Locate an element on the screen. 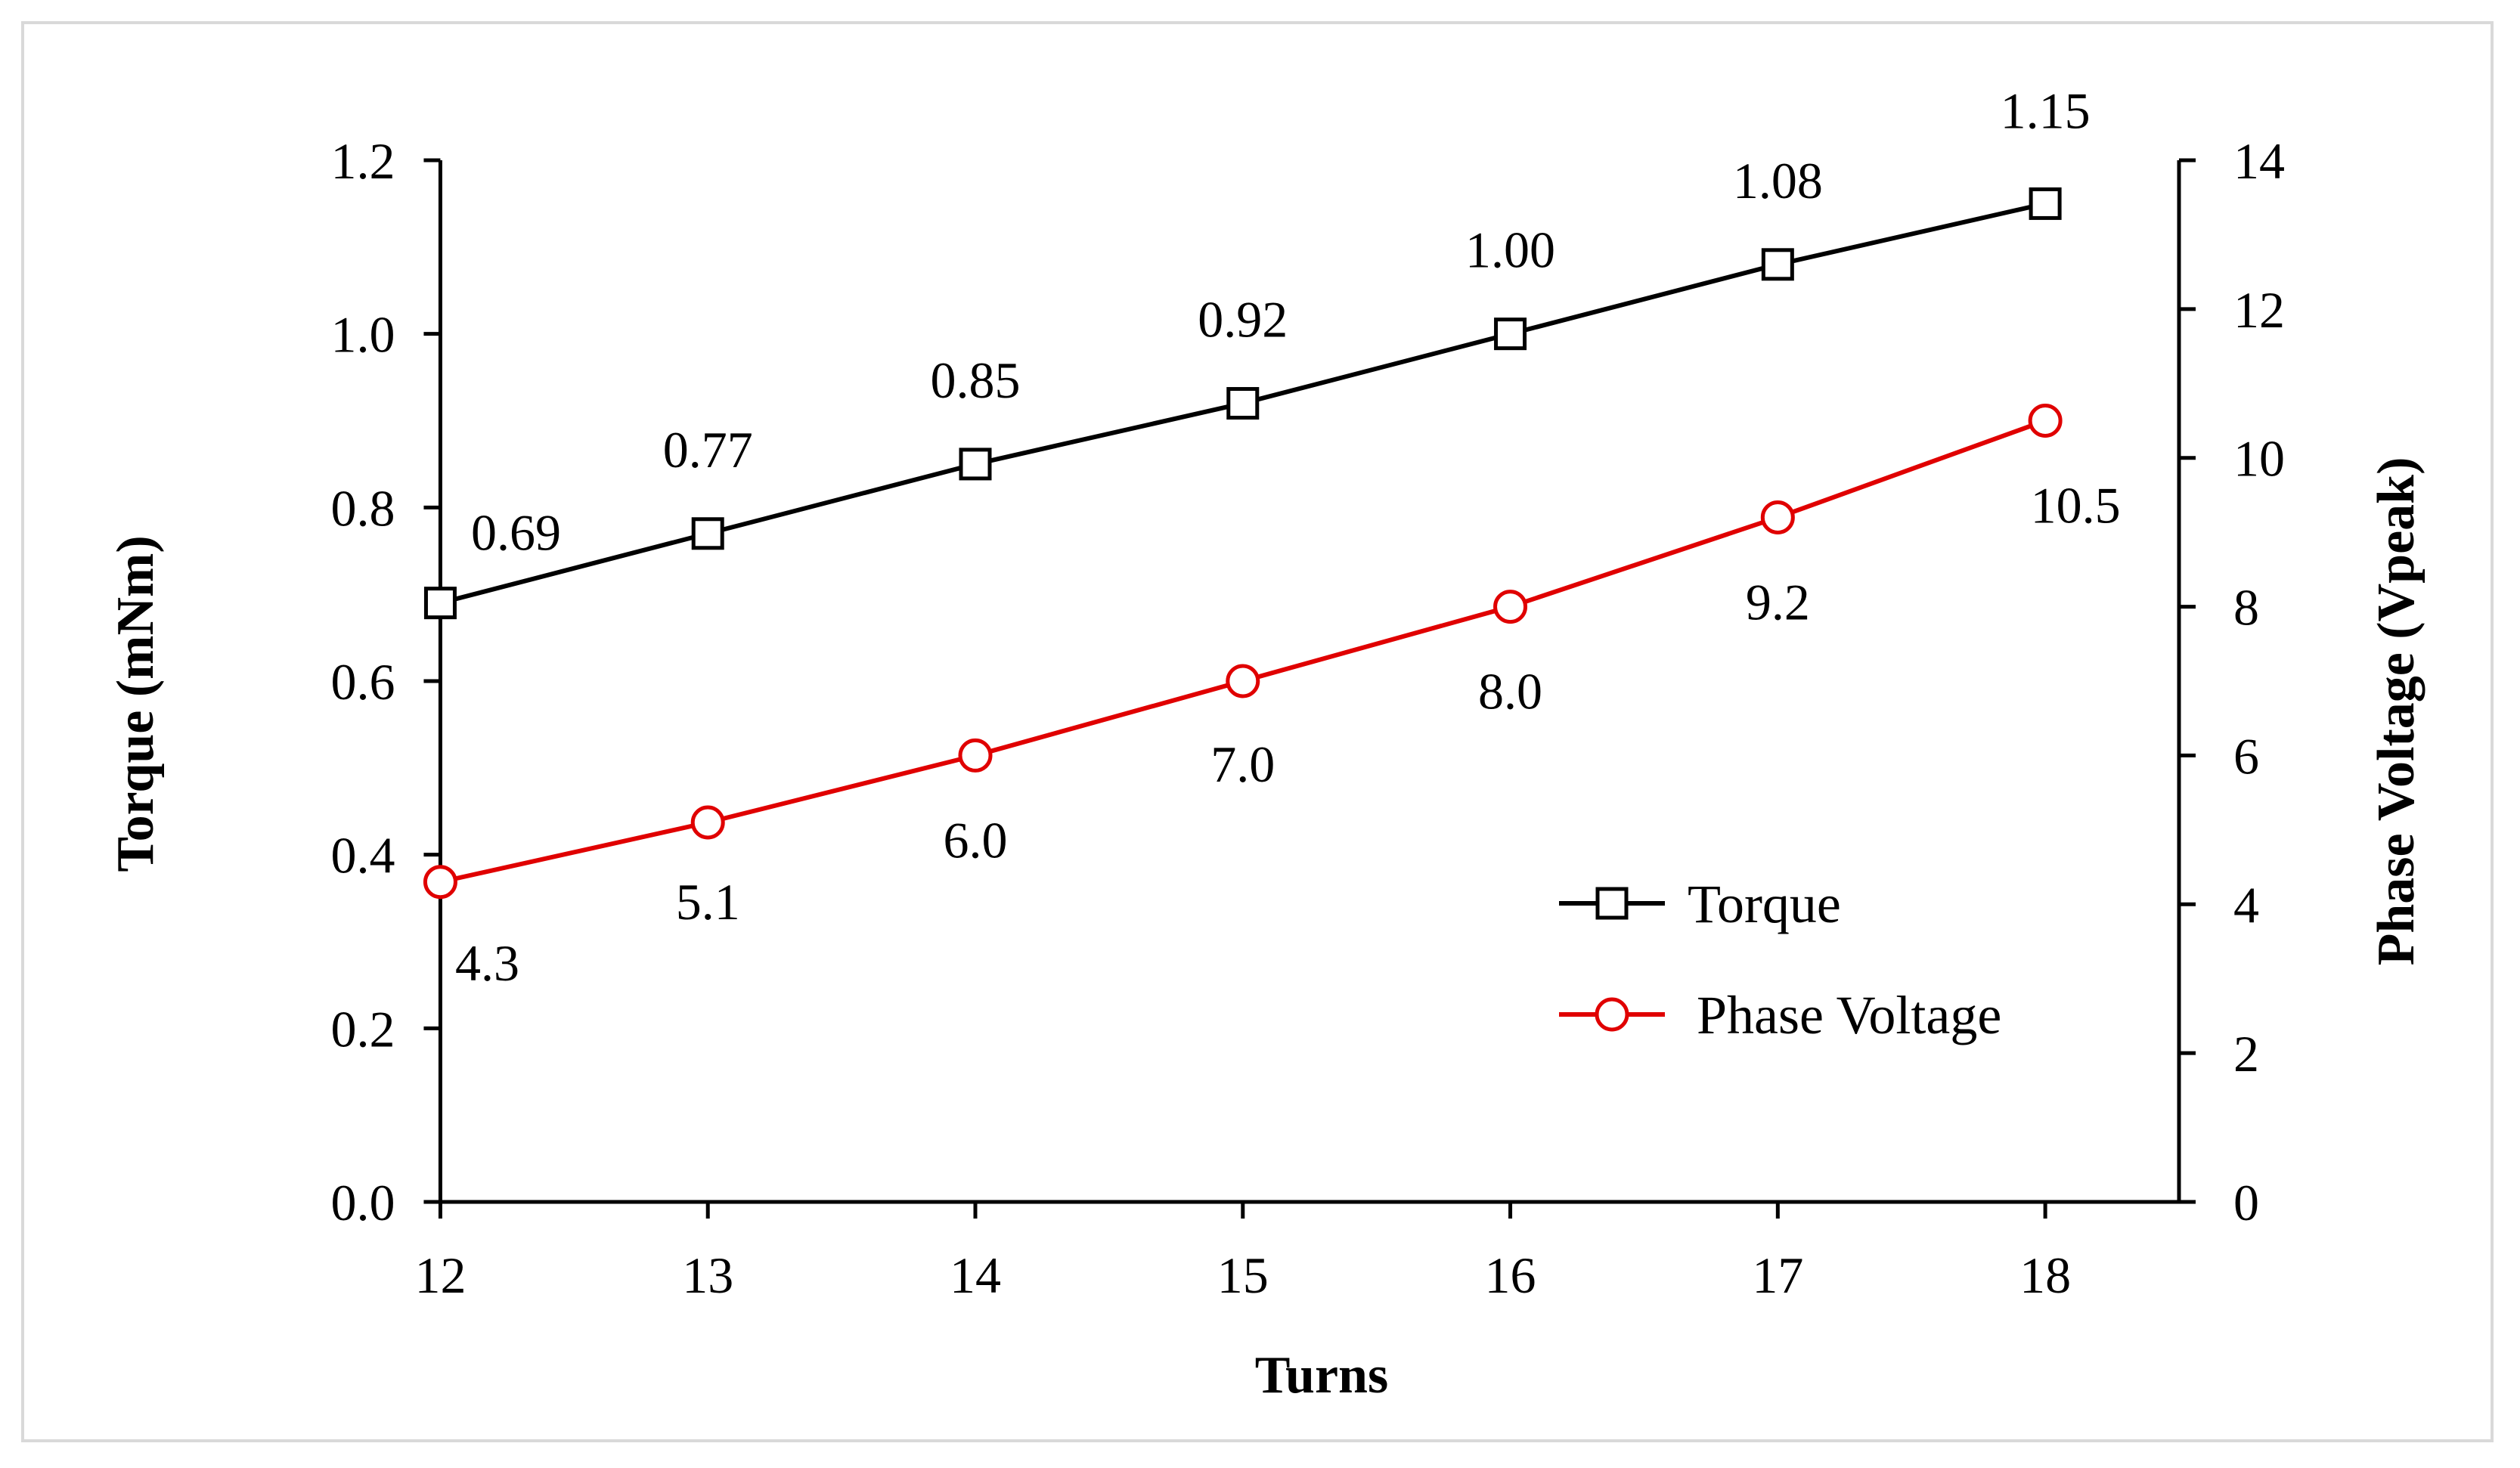 The image size is (2520, 1468). y-tick-label: 0.6 is located at coordinates (362, 682).